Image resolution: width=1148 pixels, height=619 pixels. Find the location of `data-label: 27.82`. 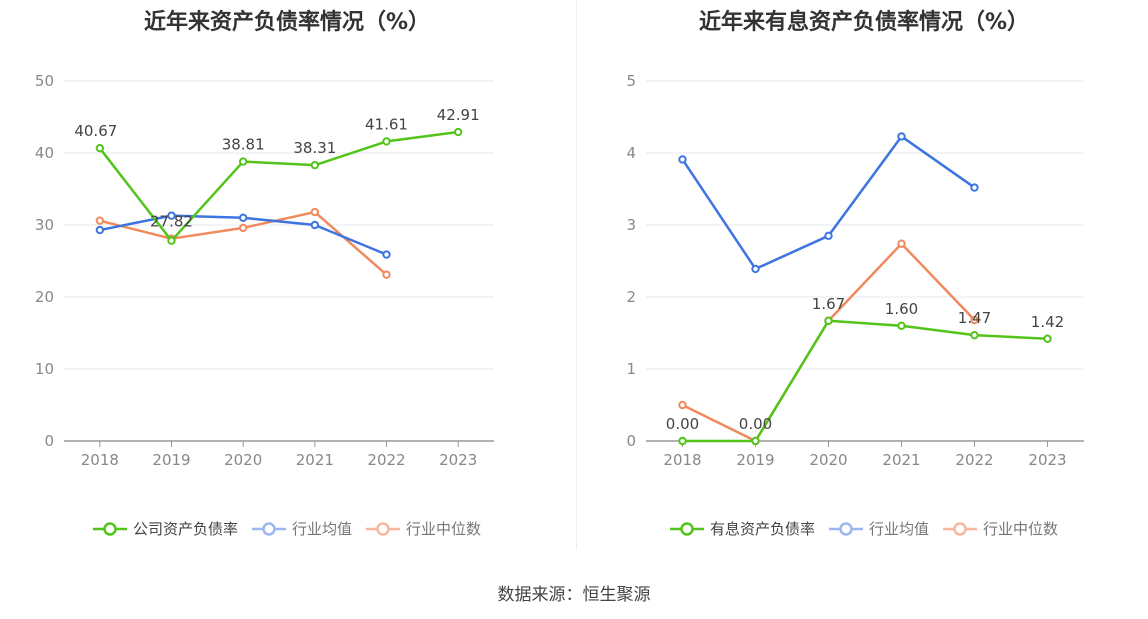

data-label: 27.82 is located at coordinates (171, 222).